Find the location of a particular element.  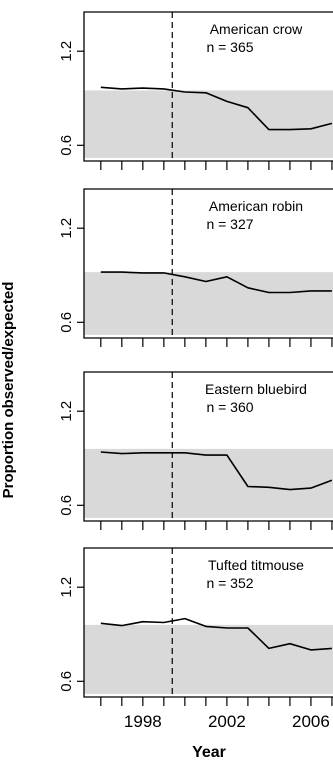

x-tick-label: 2002 is located at coordinates (227, 721).